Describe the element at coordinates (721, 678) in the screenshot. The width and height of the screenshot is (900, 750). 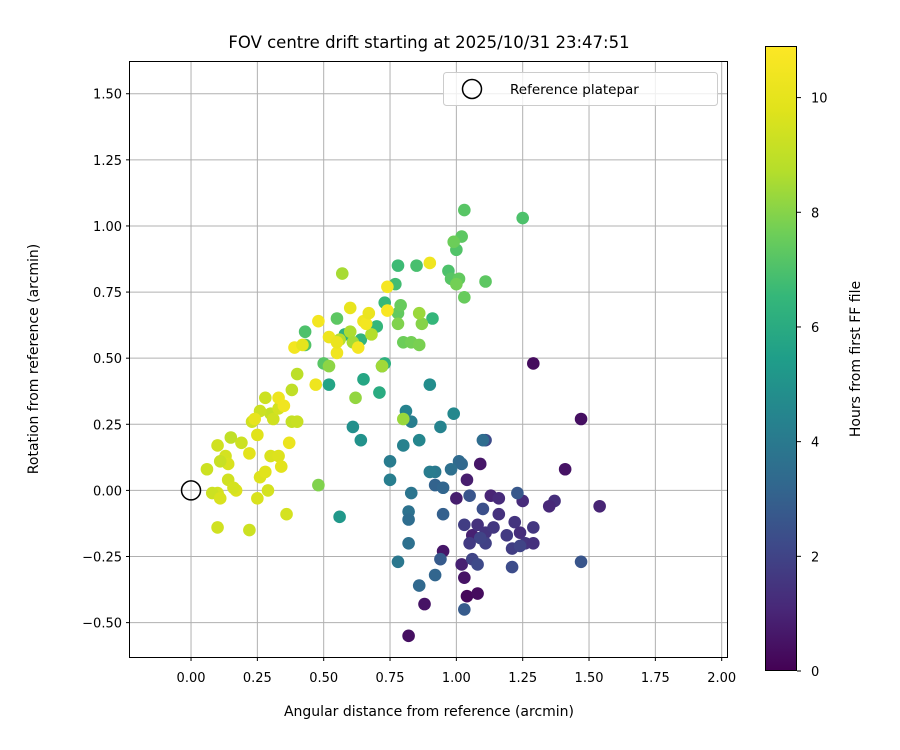
I see `x-tick-label: 2.00` at that location.